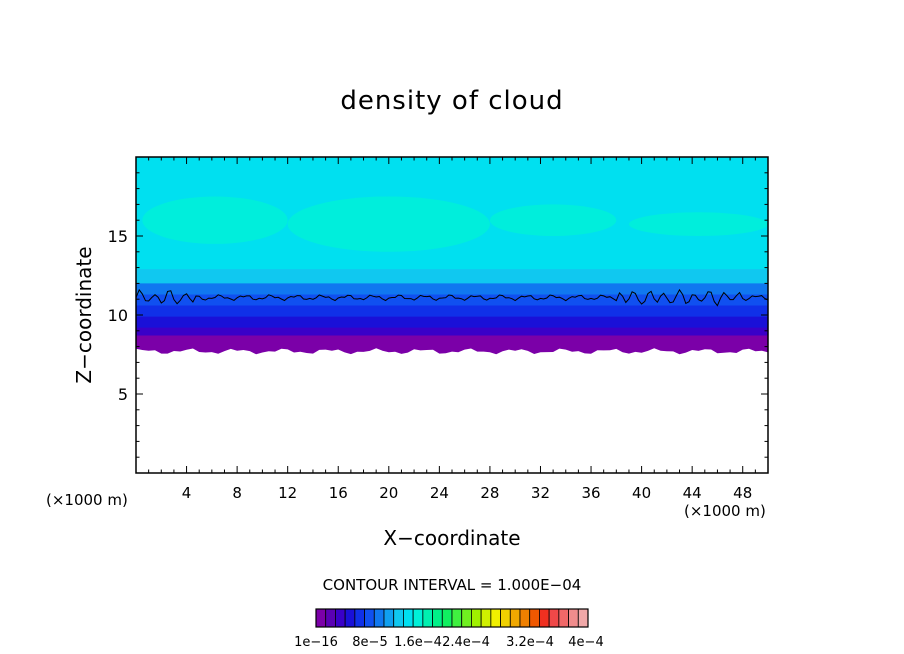  What do you see at coordinates (540, 493) in the screenshot?
I see `x-tick-label: 32` at bounding box center [540, 493].